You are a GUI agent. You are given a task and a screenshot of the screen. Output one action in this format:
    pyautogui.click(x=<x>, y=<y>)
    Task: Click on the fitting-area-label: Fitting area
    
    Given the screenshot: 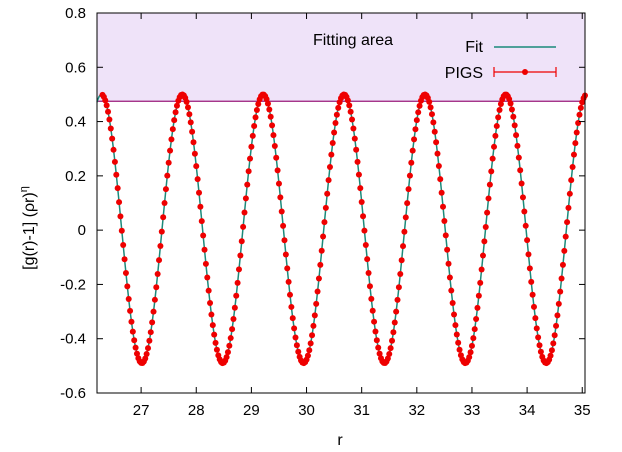 What is the action you would take?
    pyautogui.click(x=353, y=40)
    